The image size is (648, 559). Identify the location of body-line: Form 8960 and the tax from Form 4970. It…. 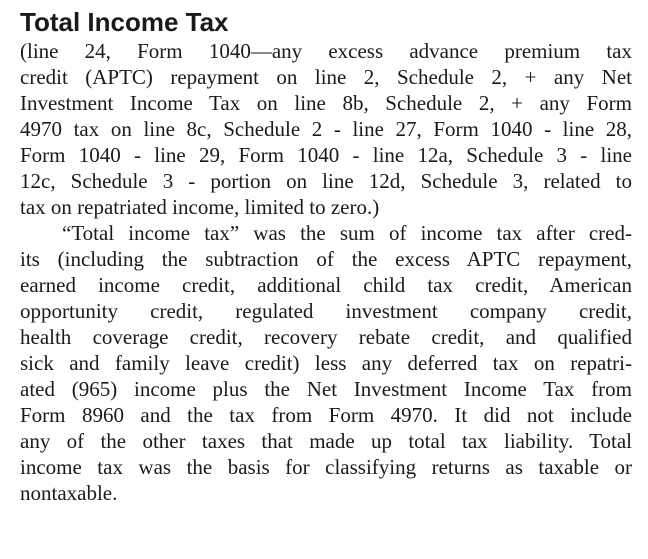
(326, 415).